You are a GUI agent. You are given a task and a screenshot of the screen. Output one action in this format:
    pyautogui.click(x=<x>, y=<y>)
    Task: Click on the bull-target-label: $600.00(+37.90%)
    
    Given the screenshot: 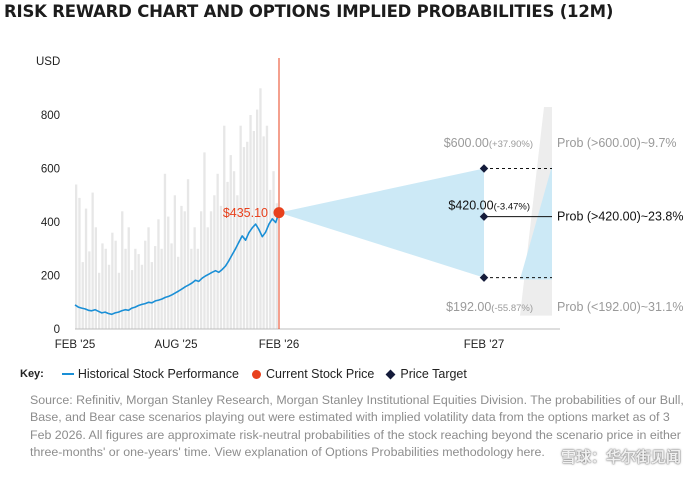 What is the action you would take?
    pyautogui.click(x=488, y=143)
    